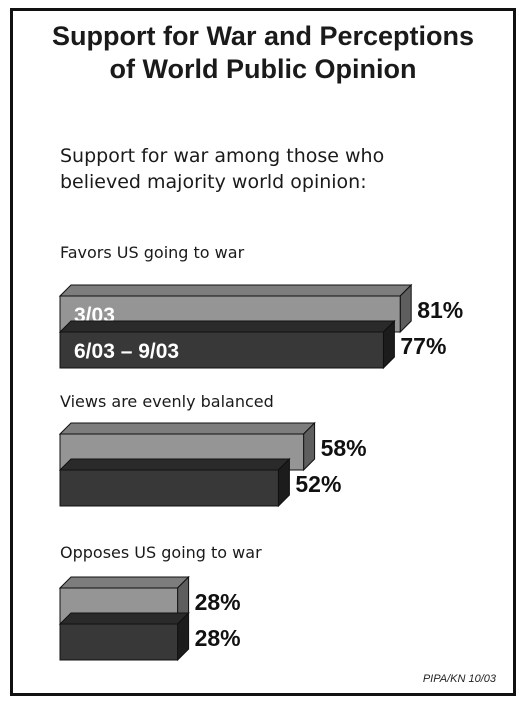  Describe the element at coordinates (423, 346) in the screenshot. I see `value-label-favors-us-going-to-war-6-03-9-03: 77%` at that location.